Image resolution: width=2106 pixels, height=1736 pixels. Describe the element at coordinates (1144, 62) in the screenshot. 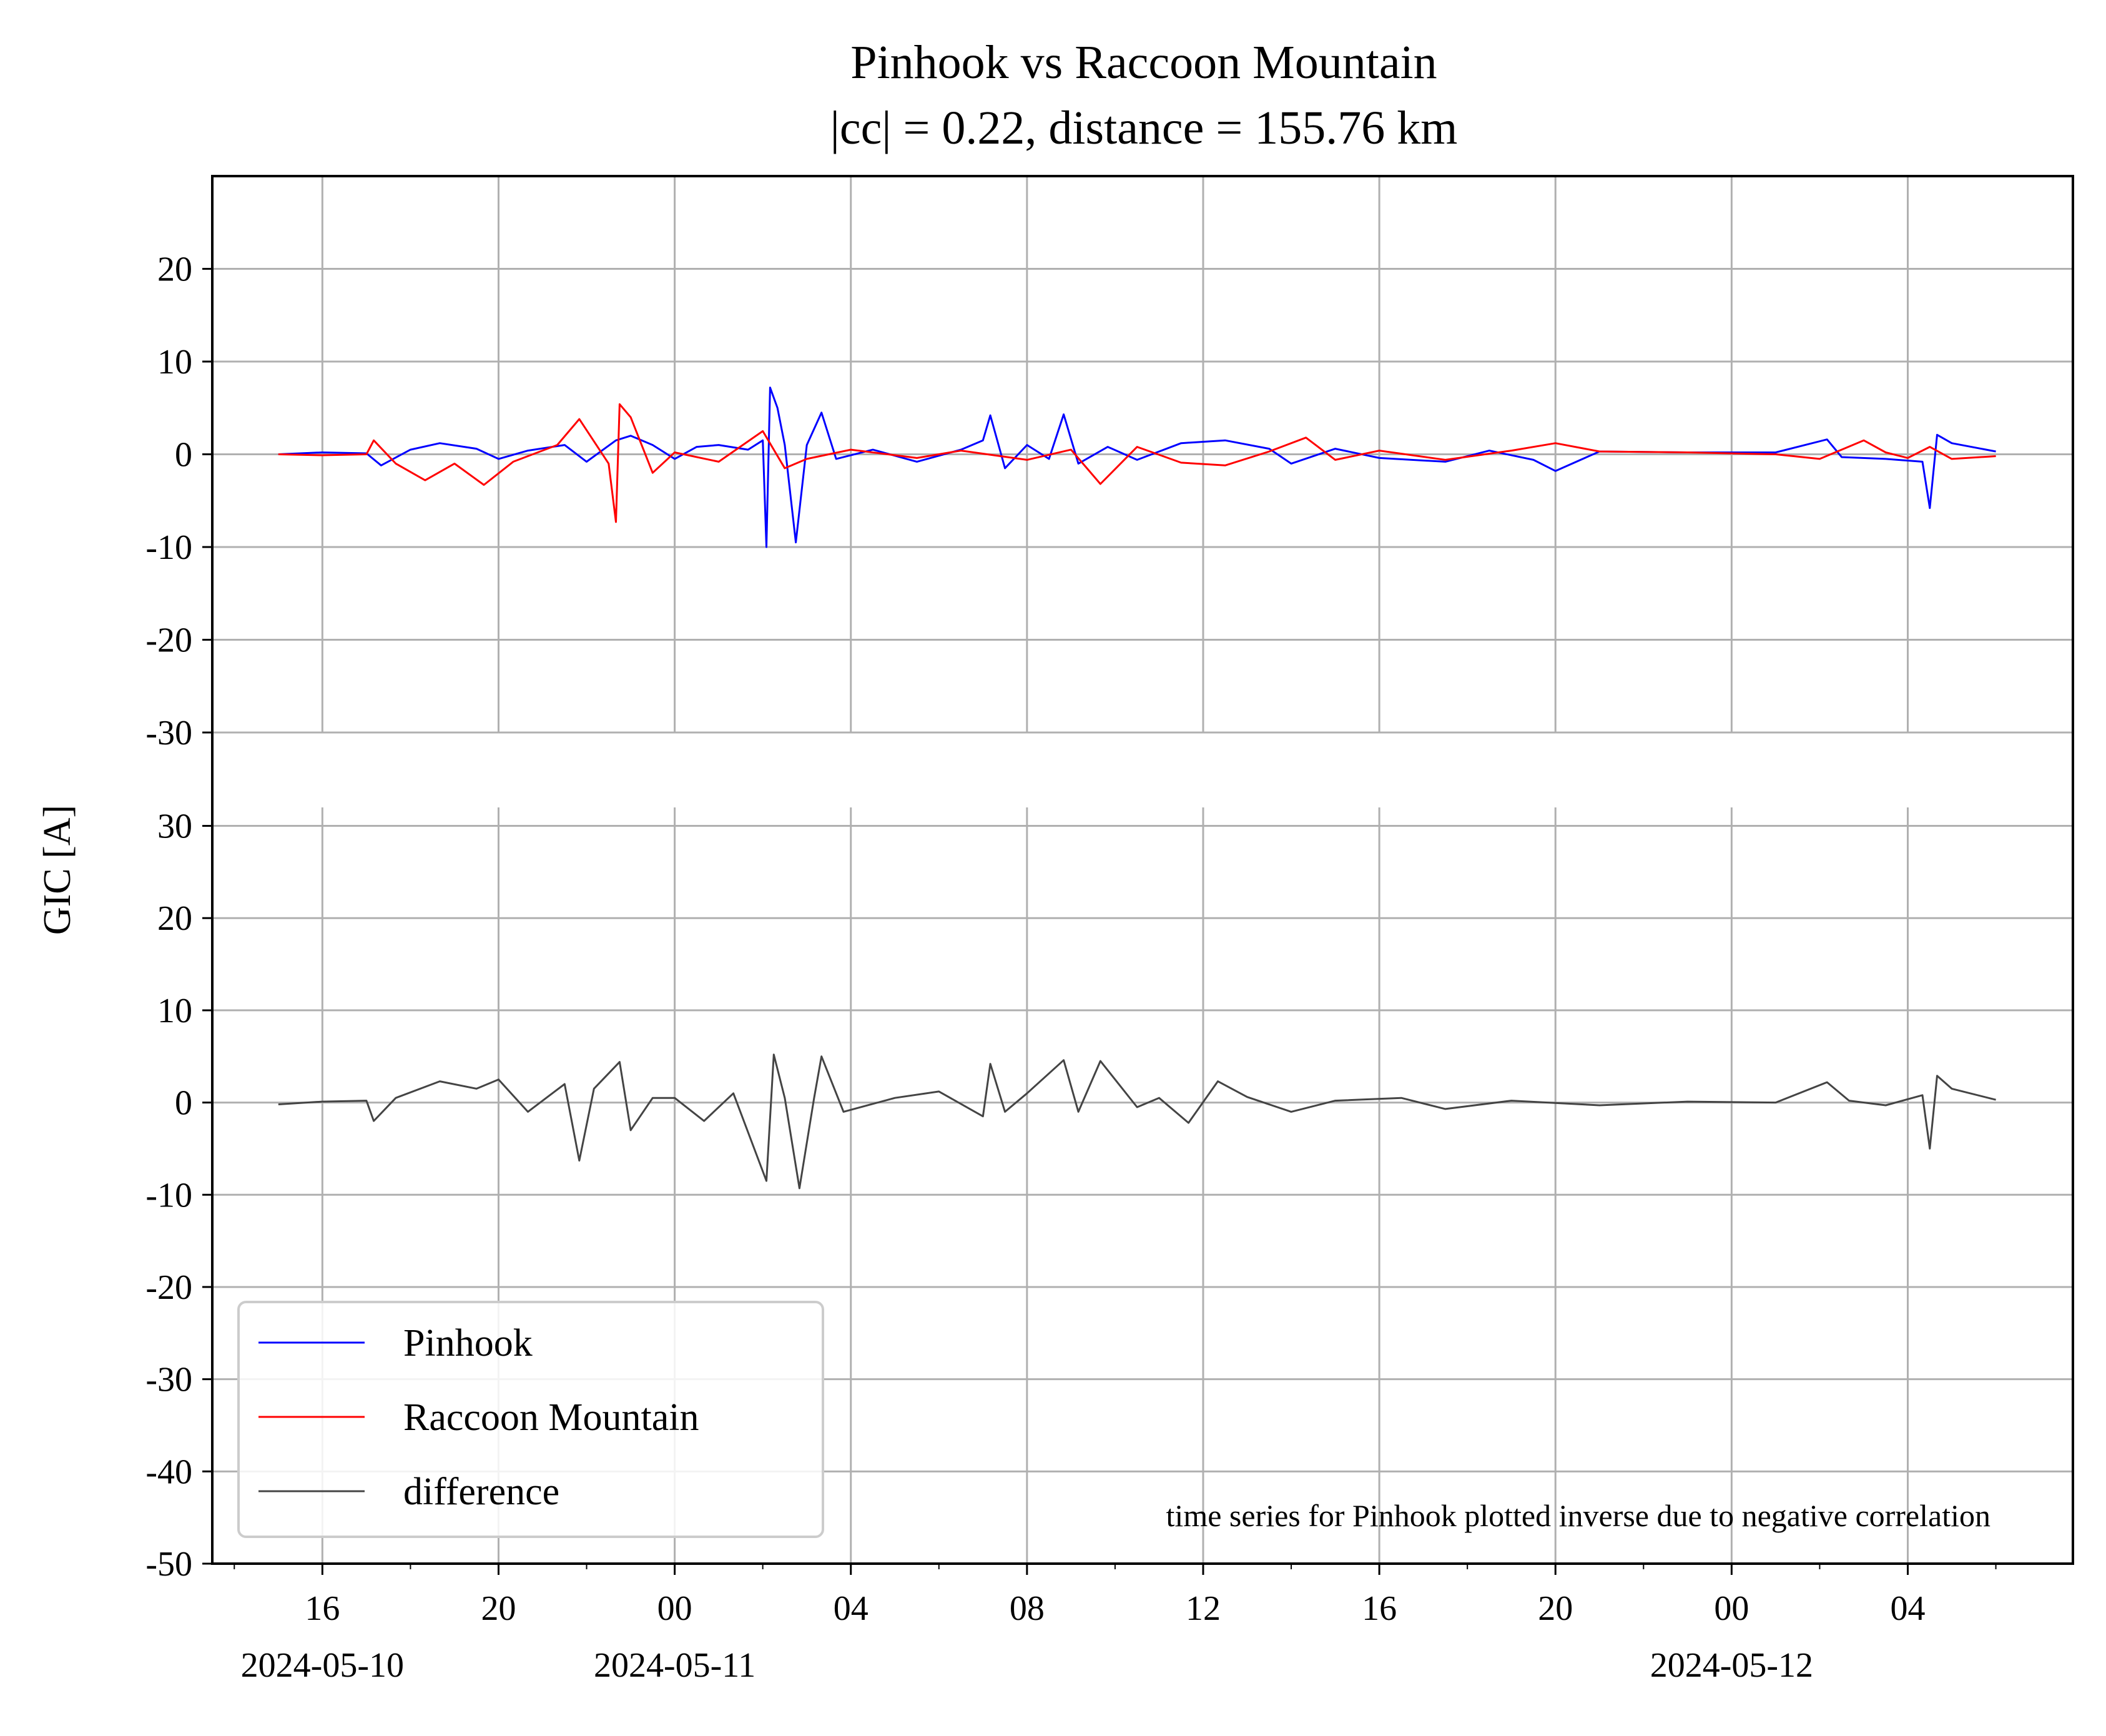

I see `chart-title: Pinhook vs Raccoon Mountain` at that location.